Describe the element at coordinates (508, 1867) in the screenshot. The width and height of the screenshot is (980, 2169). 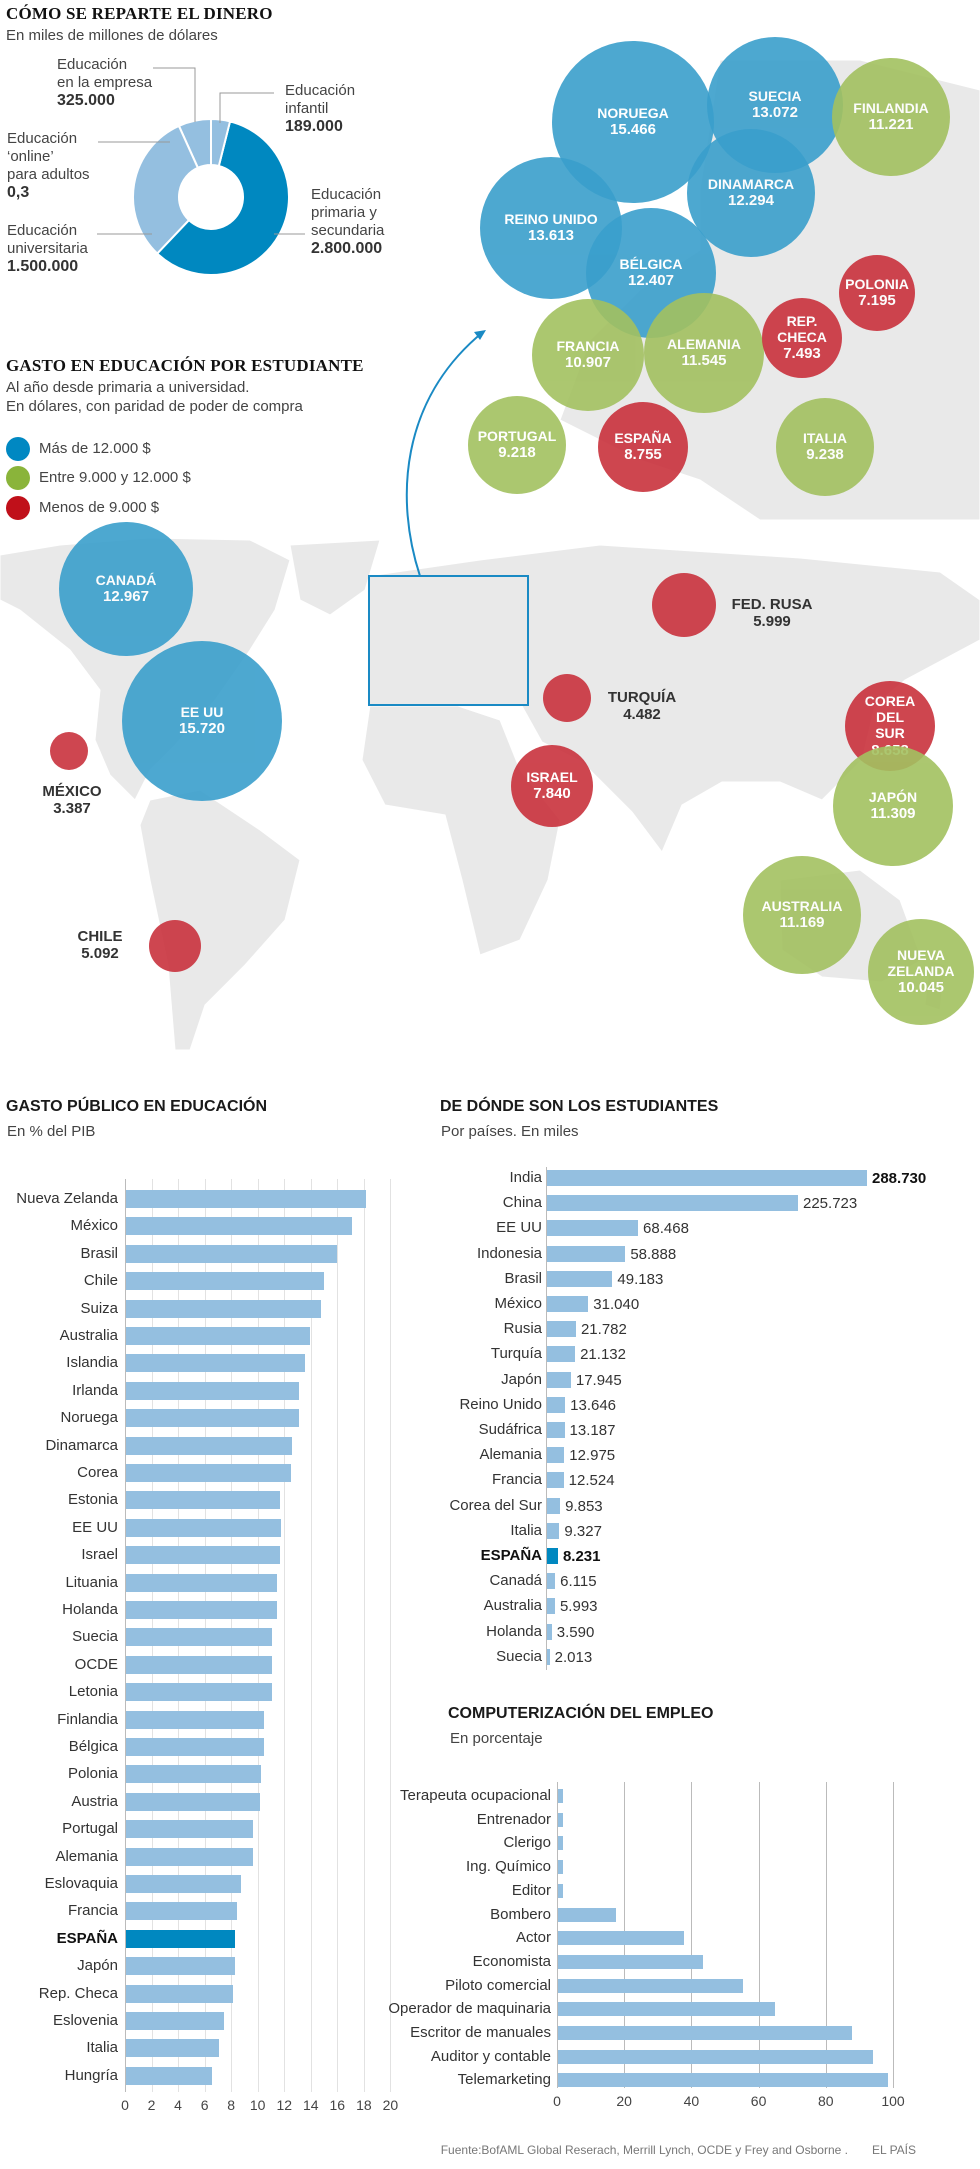
I see `bar-category-label: Ing. Químico` at that location.